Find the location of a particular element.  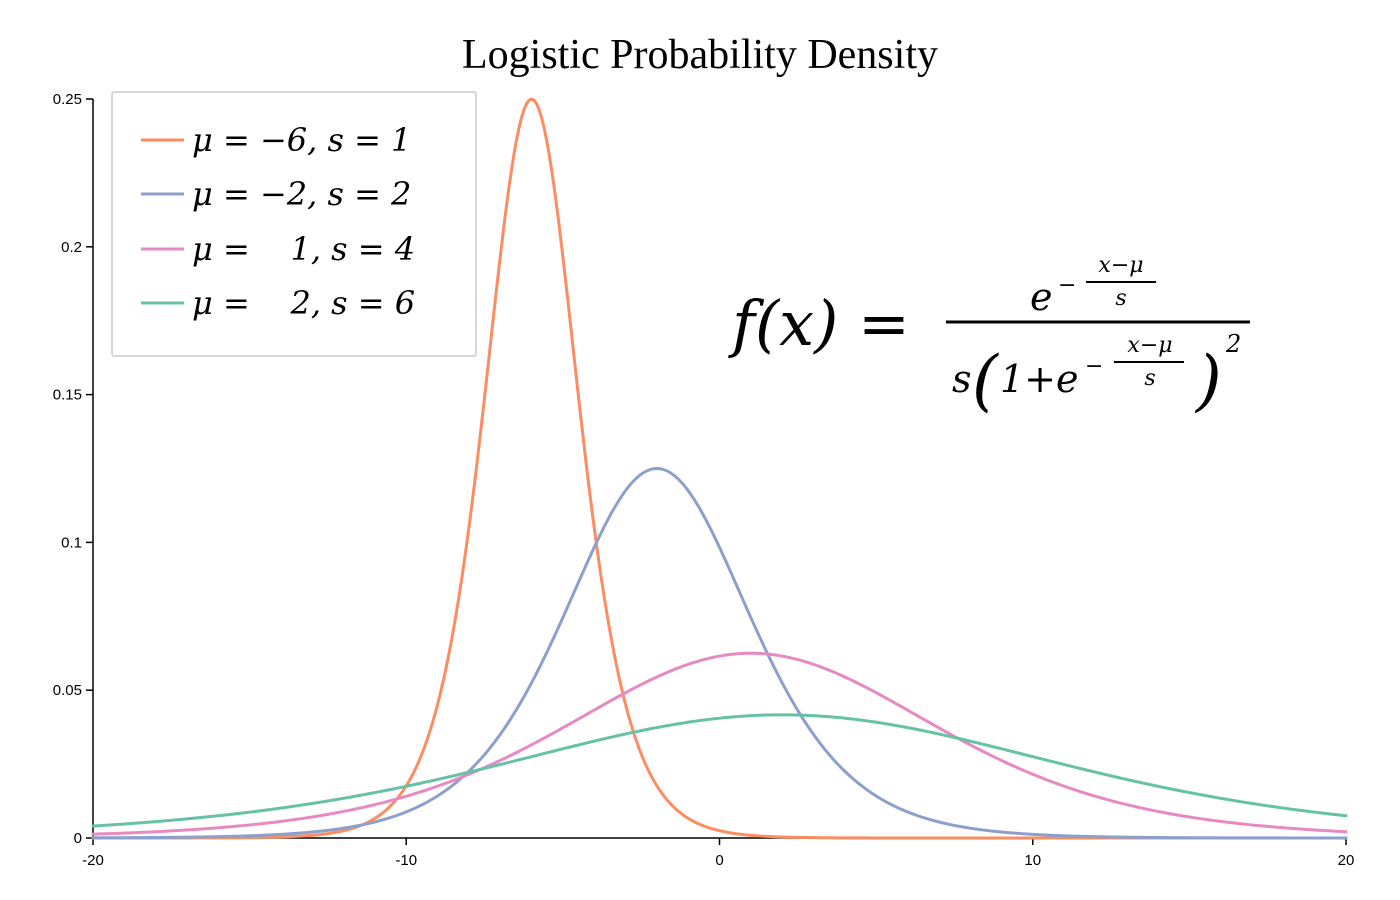

x-tick-label: -10 is located at coordinates (406, 860).